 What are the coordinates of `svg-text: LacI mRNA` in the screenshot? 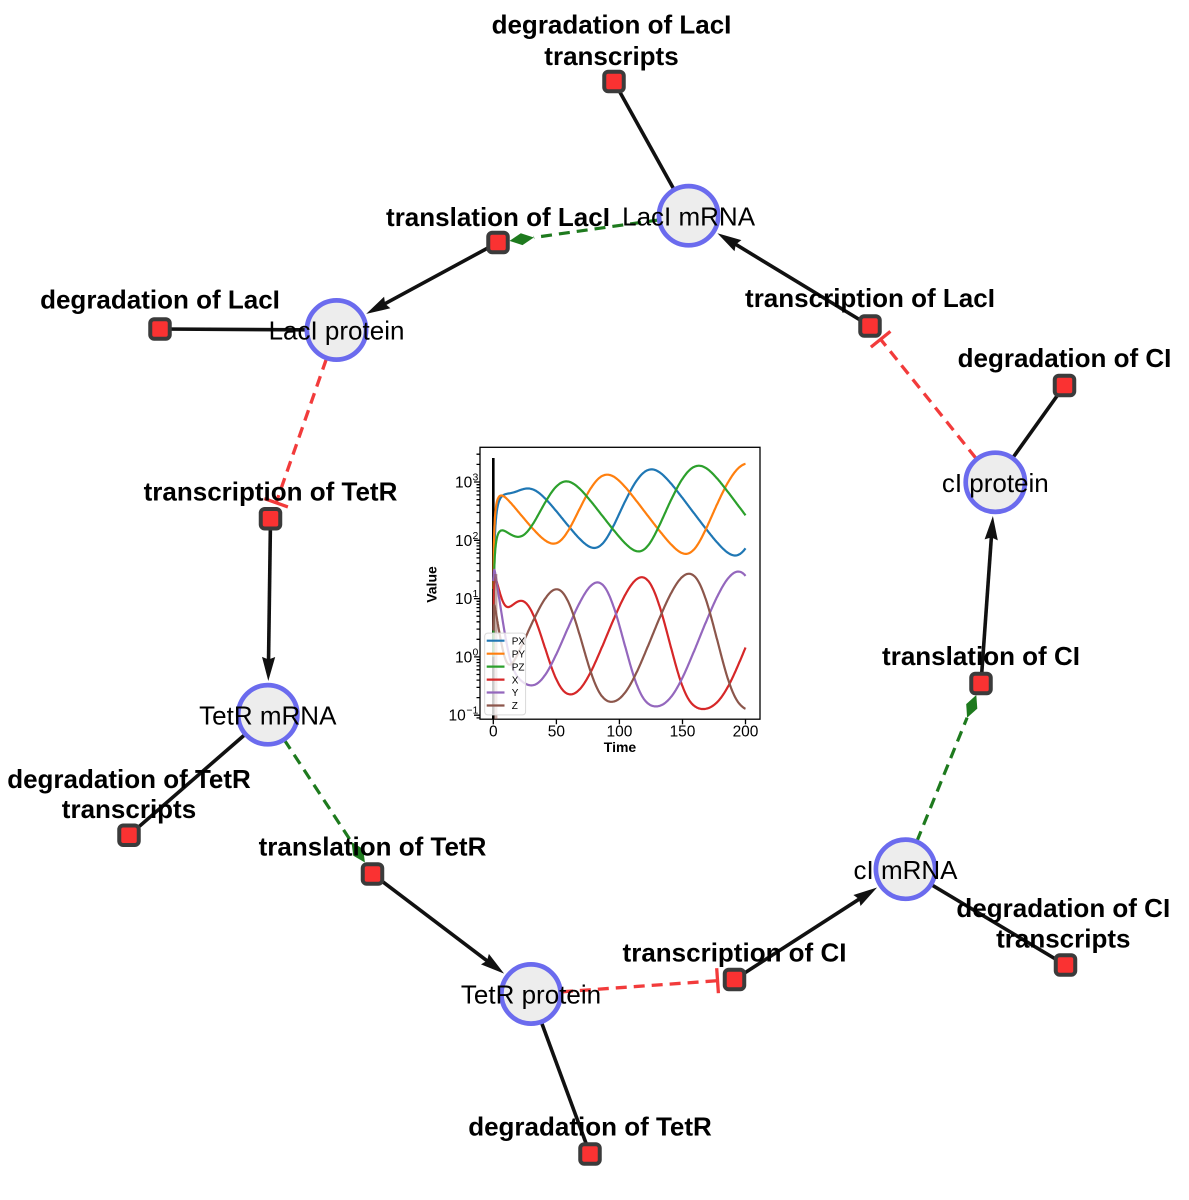 It's located at (689, 216).